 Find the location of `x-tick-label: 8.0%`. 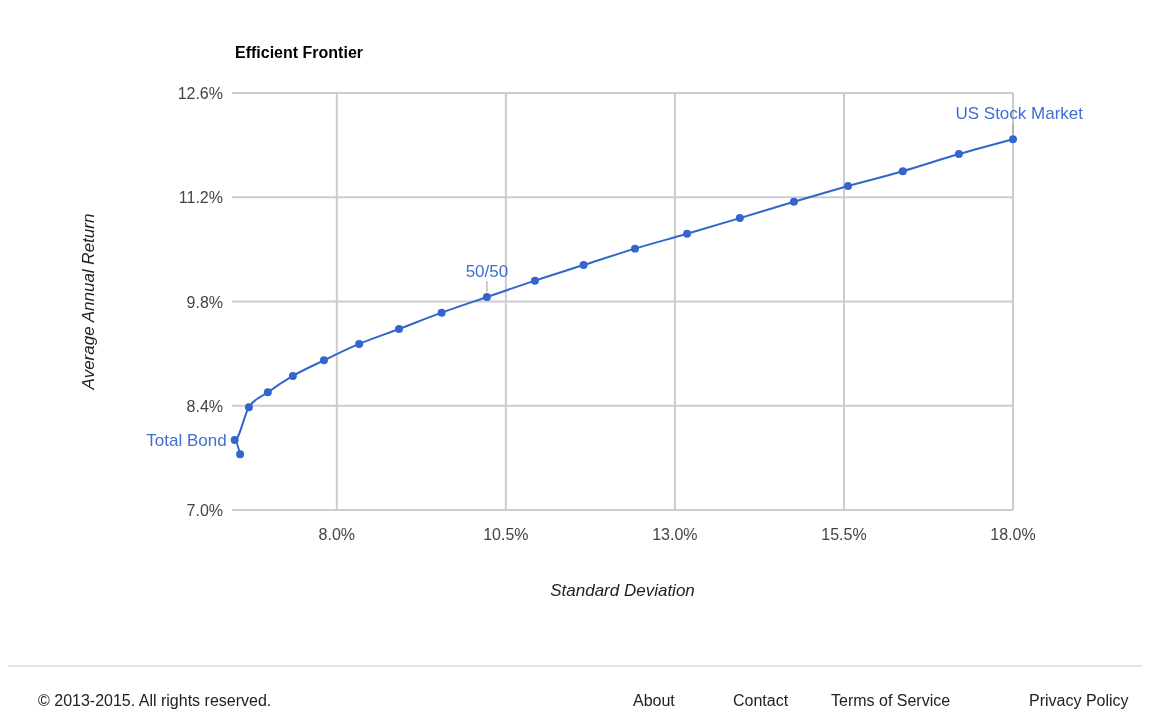

x-tick-label: 8.0% is located at coordinates (337, 534).